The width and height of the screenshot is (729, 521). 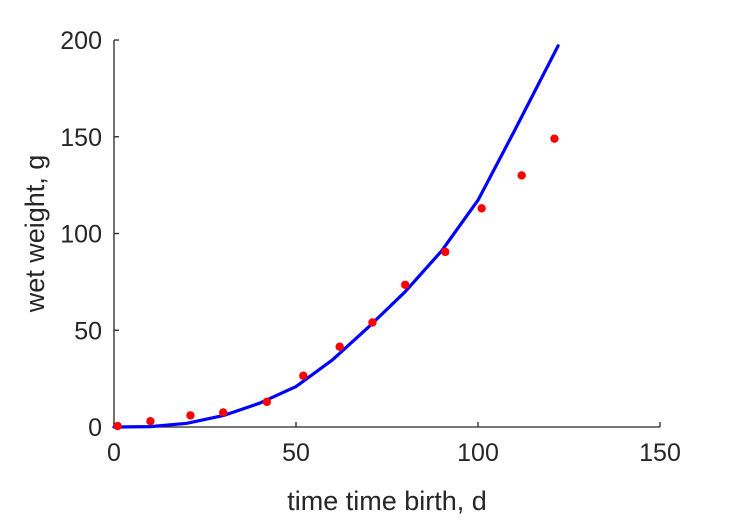 What do you see at coordinates (660, 453) in the screenshot?
I see `x-tick-label: 150` at bounding box center [660, 453].